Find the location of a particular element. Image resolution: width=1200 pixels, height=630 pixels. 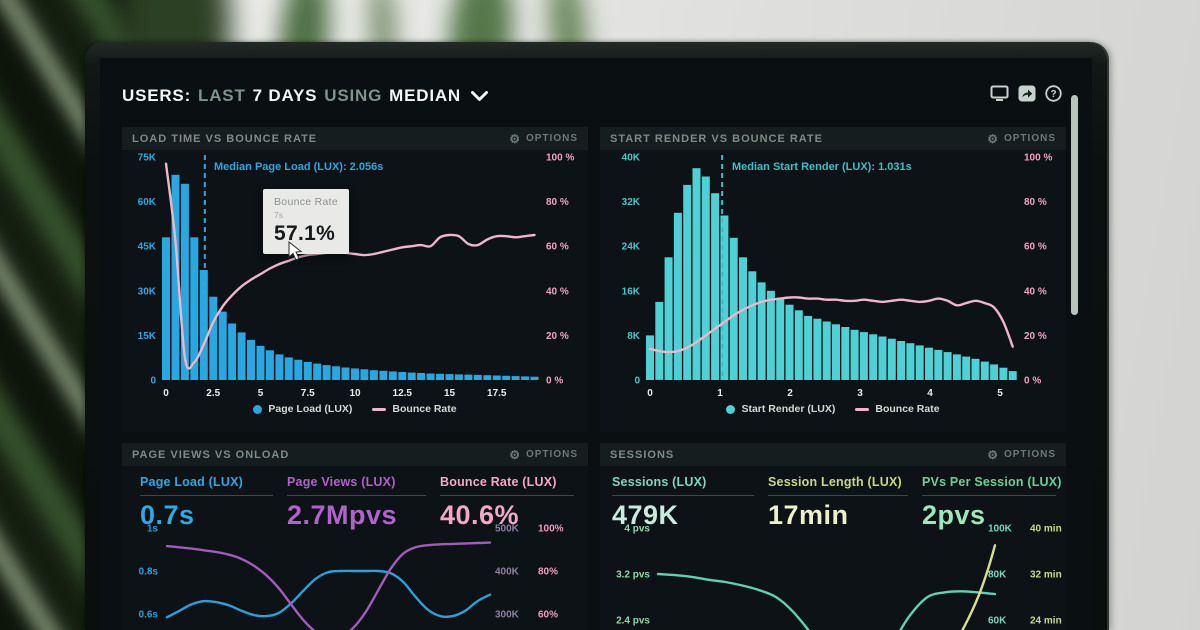

aggregation-value: MEDIAN is located at coordinates (425, 95).